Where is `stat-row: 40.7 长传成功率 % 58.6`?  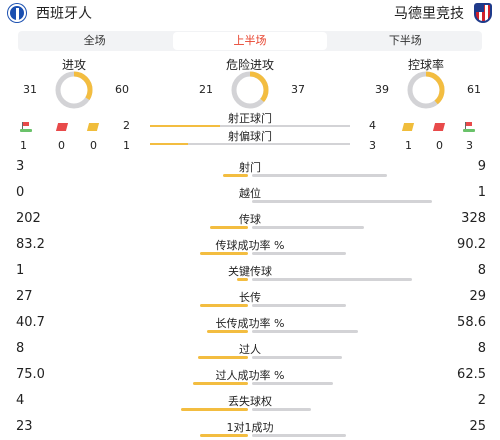 stat-row: 40.7 长传成功率 % 58.6 is located at coordinates (250, 326).